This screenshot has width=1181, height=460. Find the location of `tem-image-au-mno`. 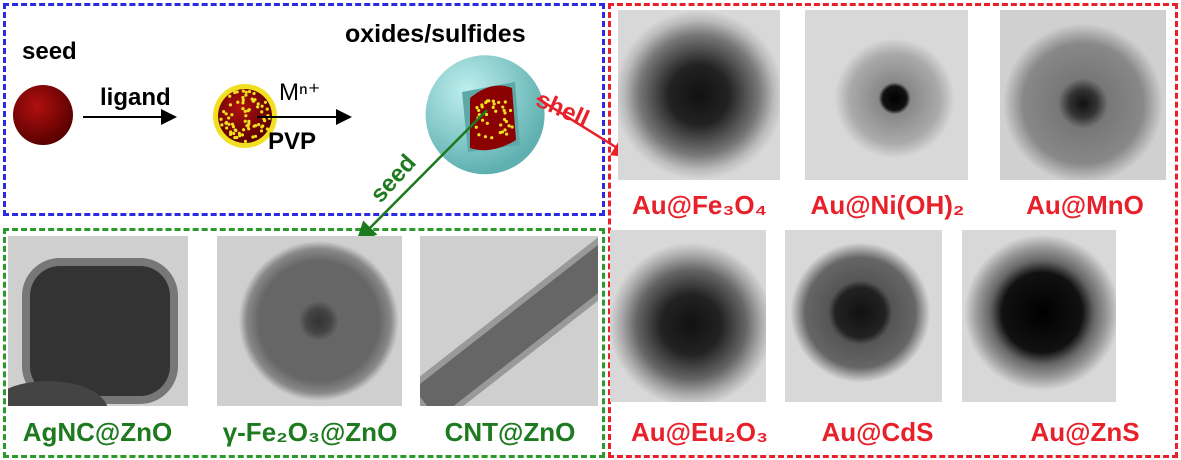

tem-image-au-mno is located at coordinates (1083, 95).